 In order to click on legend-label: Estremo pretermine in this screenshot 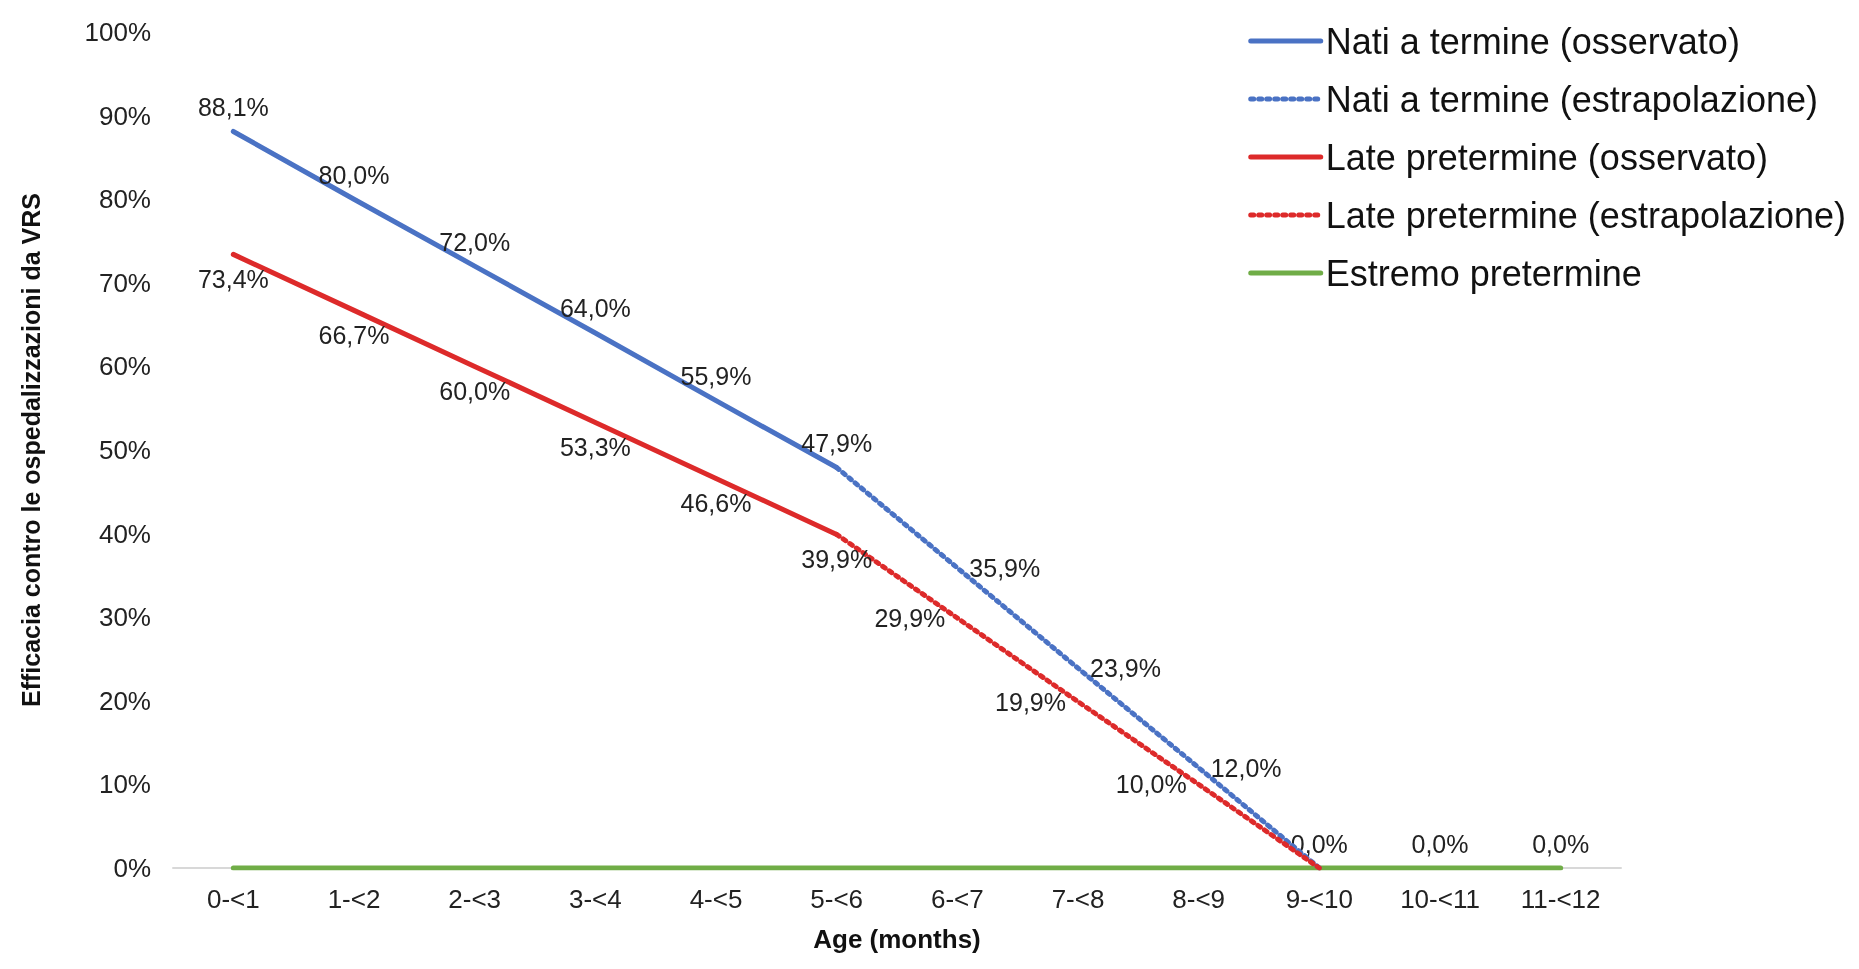, I will do `click(1483, 273)`.